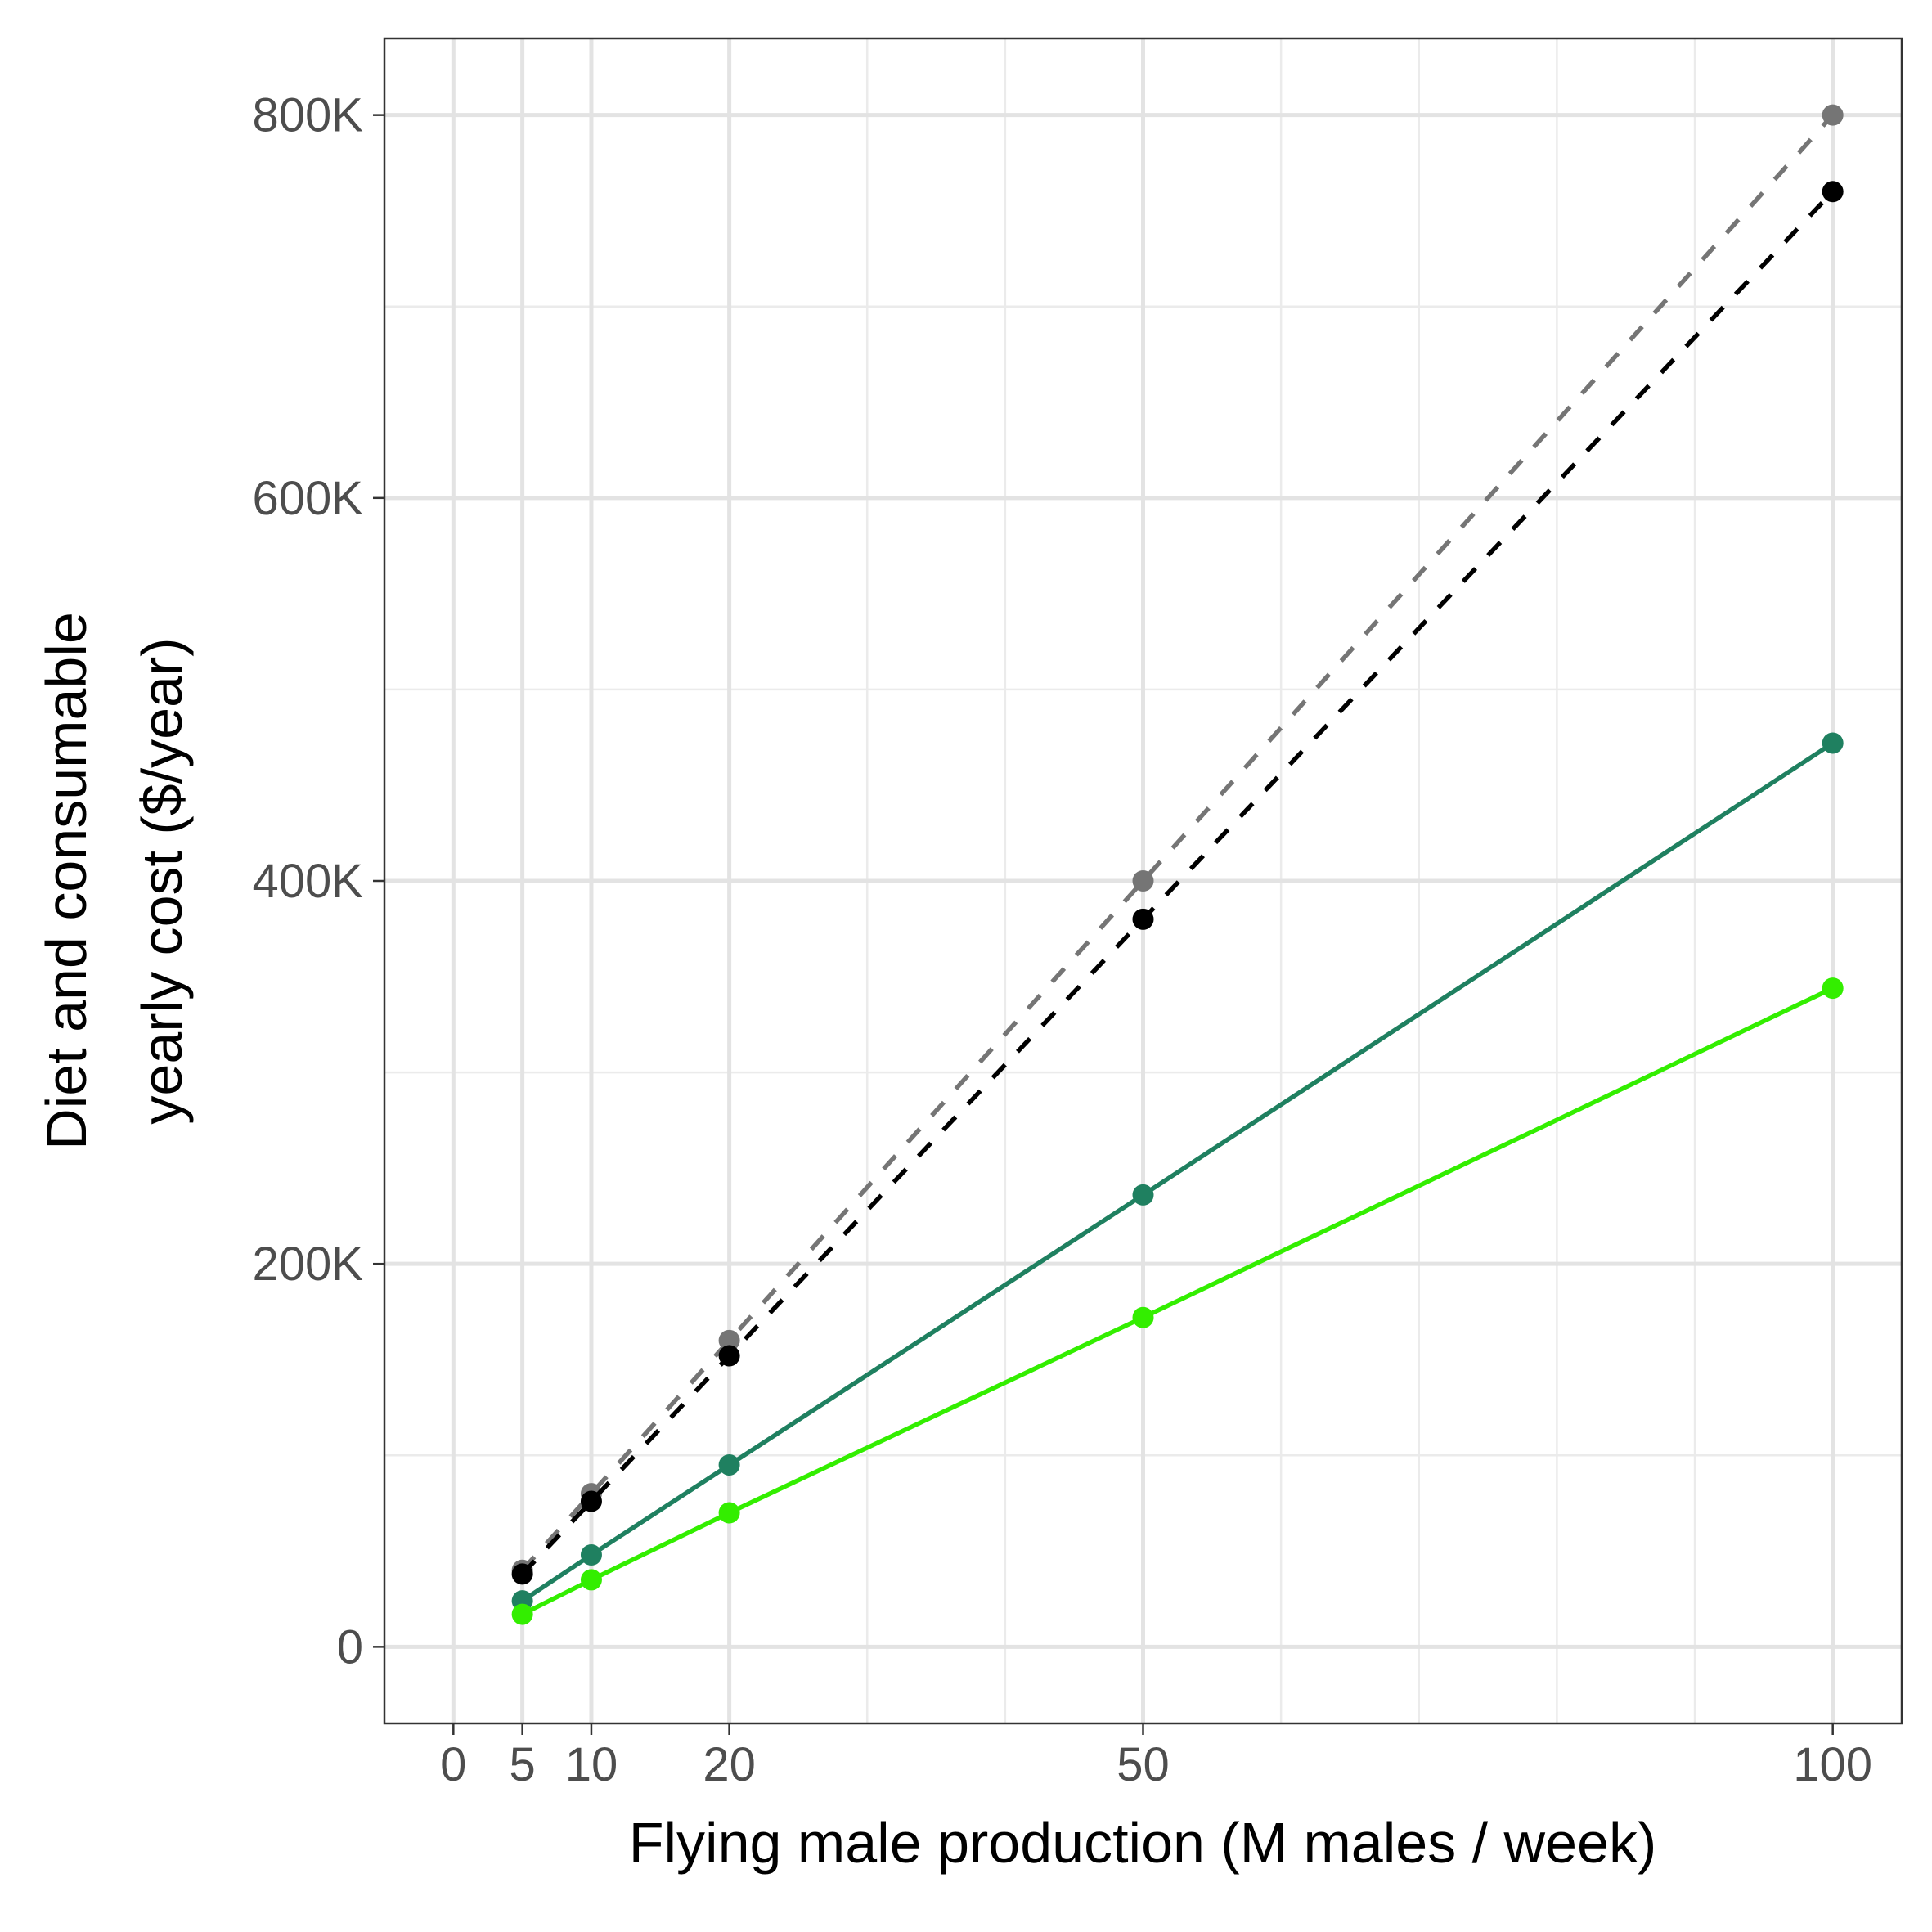 The height and width of the screenshot is (1932, 1932). What do you see at coordinates (1144, 1765) in the screenshot?
I see `x-tick-label: 50` at bounding box center [1144, 1765].